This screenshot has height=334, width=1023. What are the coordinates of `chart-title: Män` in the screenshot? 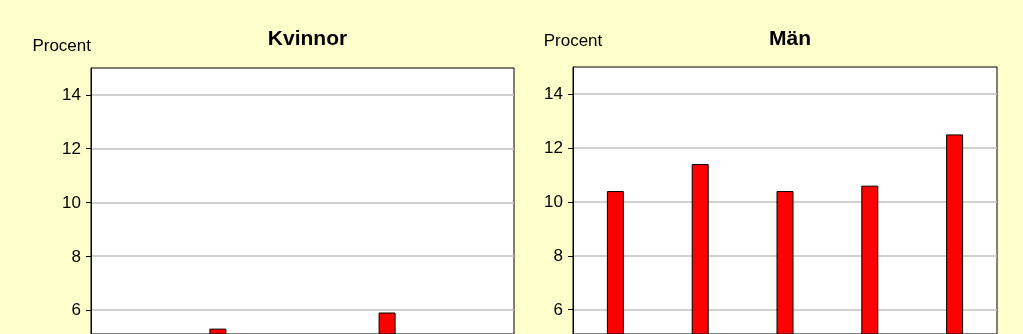 It's located at (790, 37).